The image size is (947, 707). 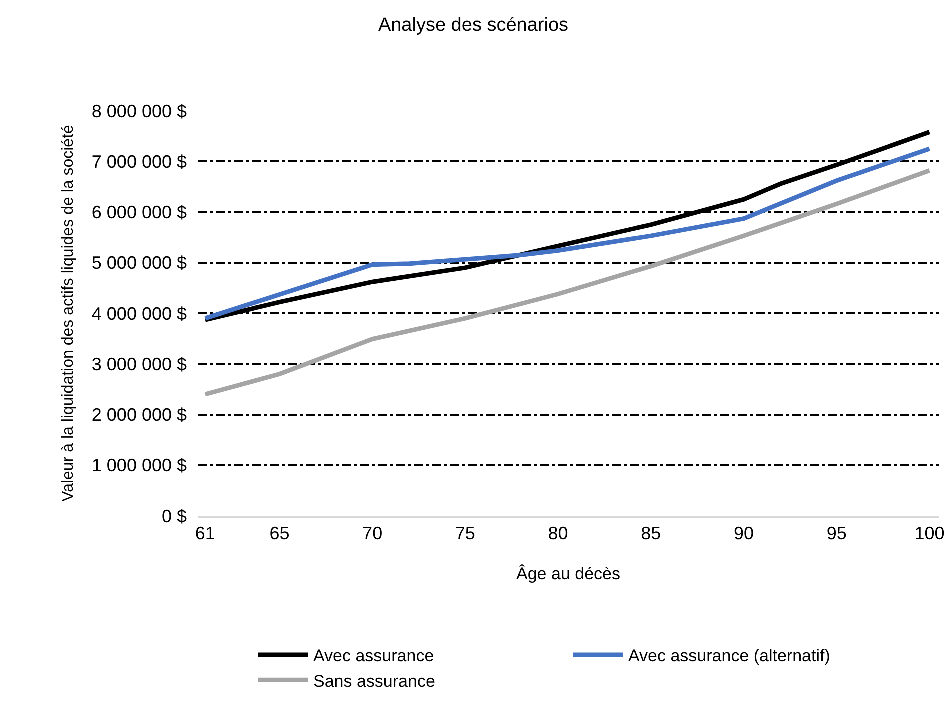 I want to click on legend-label: Avec assurance, so click(x=374, y=656).